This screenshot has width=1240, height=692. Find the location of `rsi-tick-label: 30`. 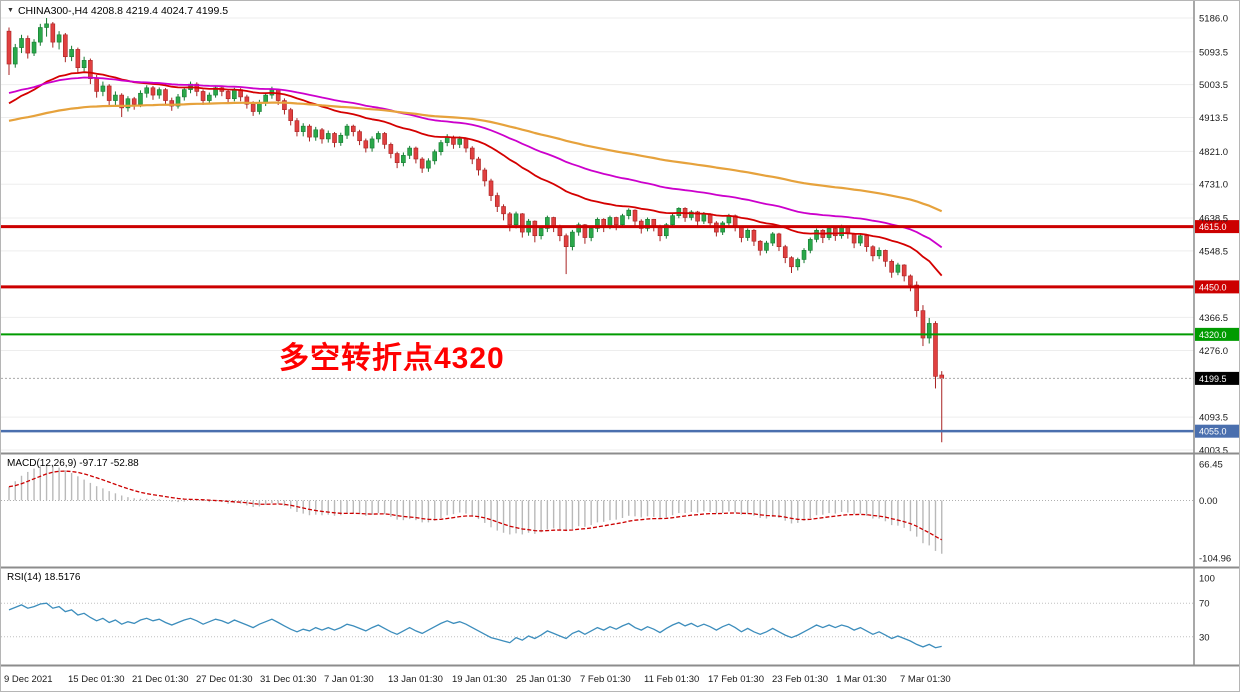

rsi-tick-label: 30 is located at coordinates (1204, 637).